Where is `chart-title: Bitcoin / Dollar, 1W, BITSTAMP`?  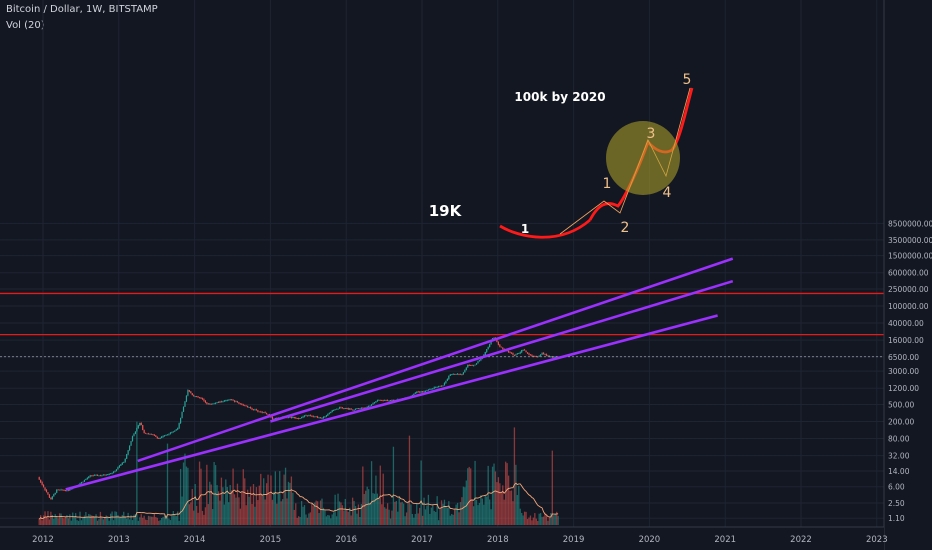 chart-title: Bitcoin / Dollar, 1W, BITSTAMP is located at coordinates (82, 9).